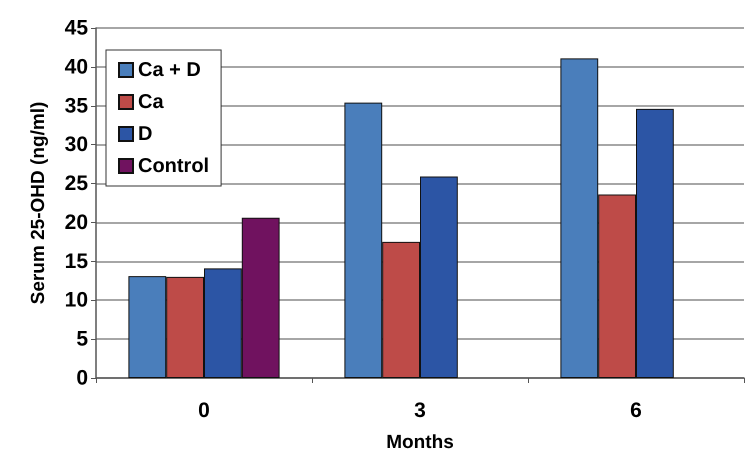 Image resolution: width=754 pixels, height=465 pixels. I want to click on y-axis-title: Serum 25-OHD (ng/ml), so click(38, 203).